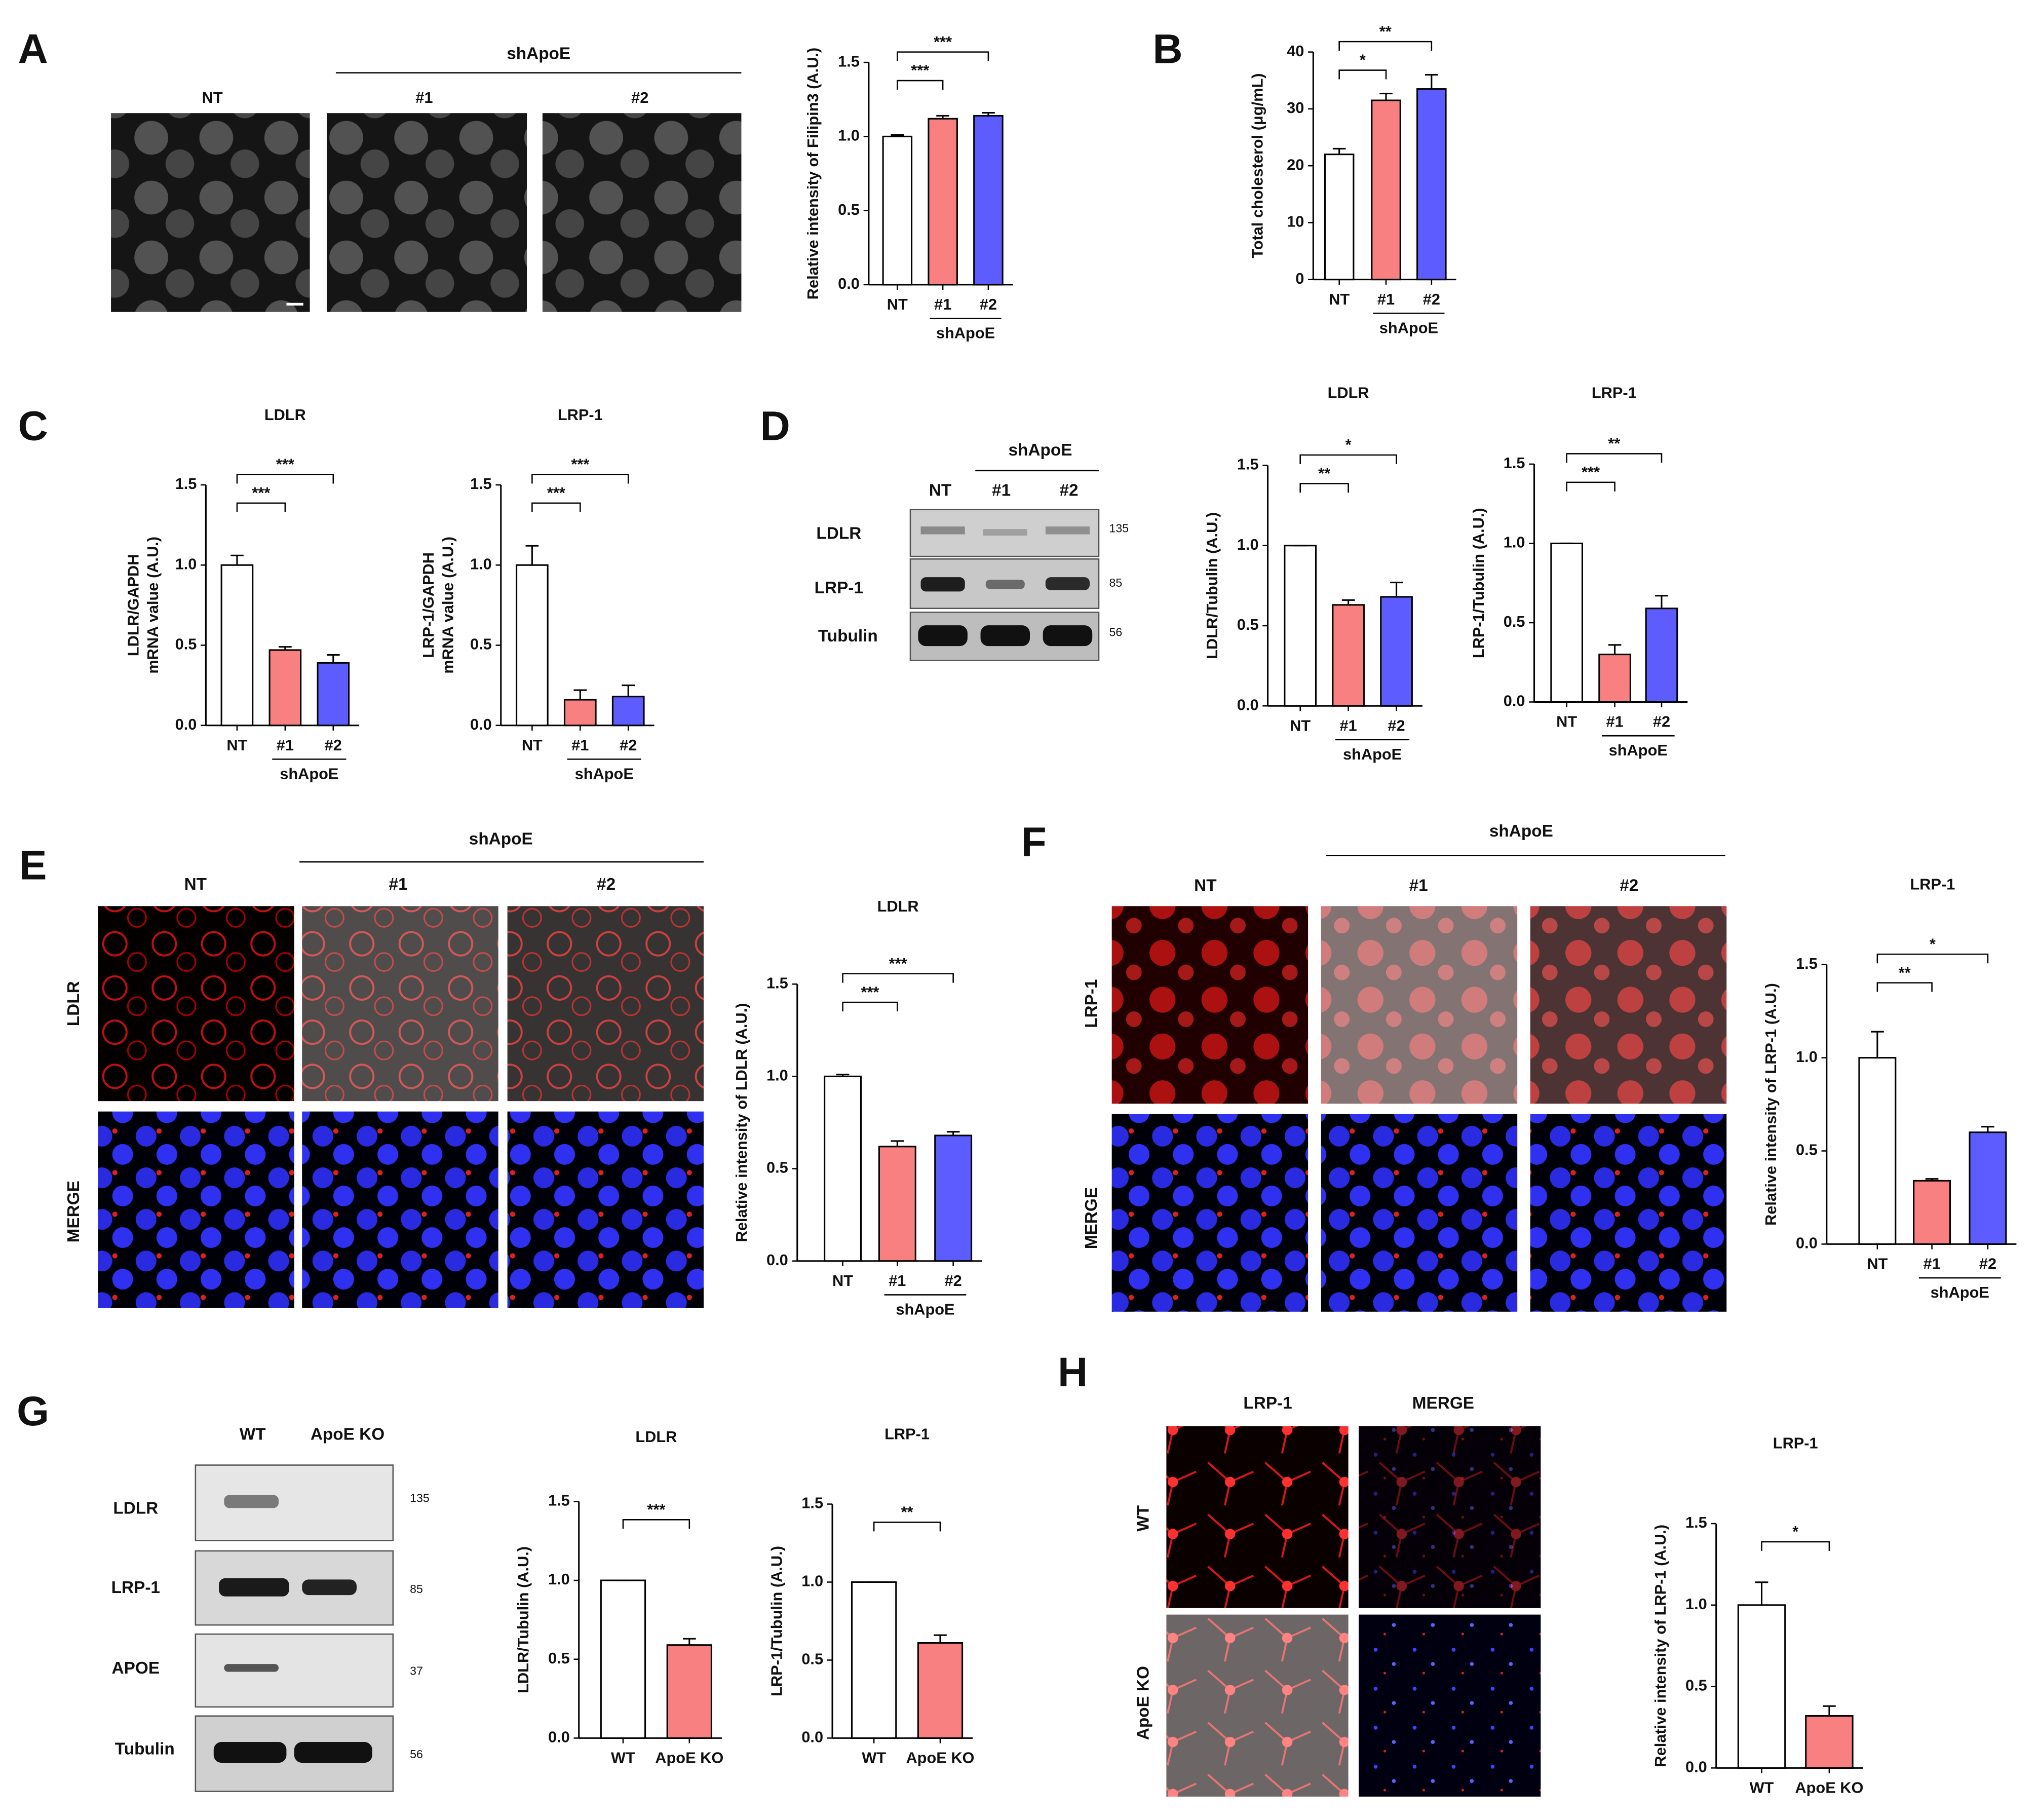  Describe the element at coordinates (1363, 60) in the screenshot. I see `significance-label: *` at that location.